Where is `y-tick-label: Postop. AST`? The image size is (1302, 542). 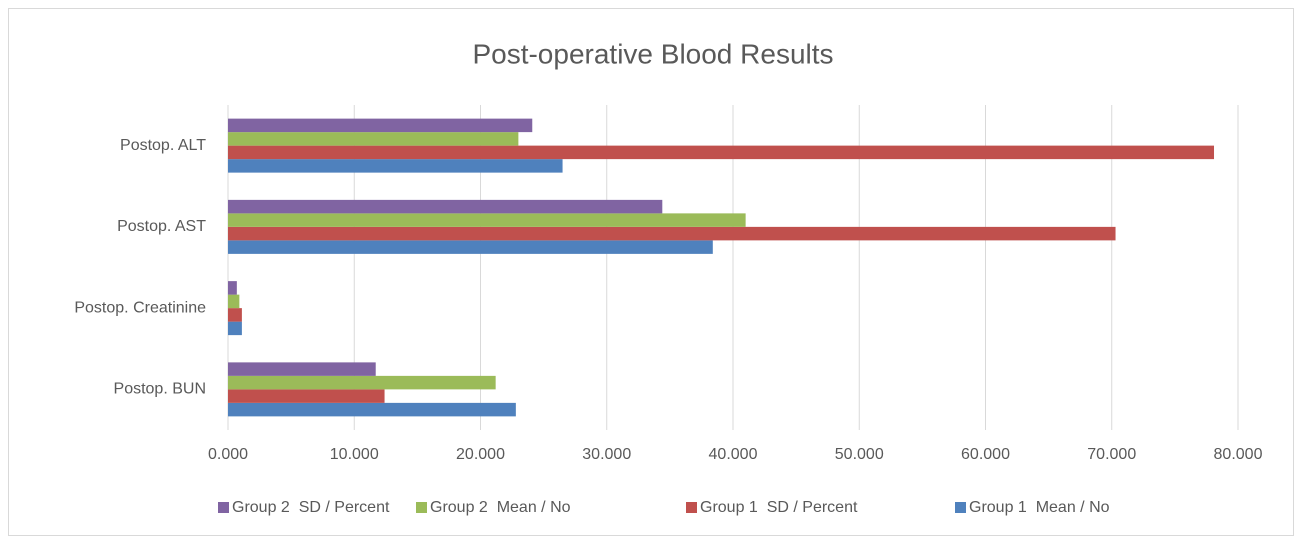 y-tick-label: Postop. AST is located at coordinates (161, 226).